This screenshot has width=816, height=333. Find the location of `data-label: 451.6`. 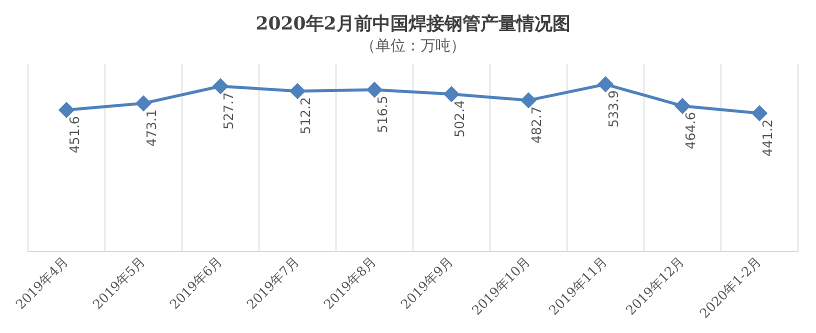

data-label: 451.6 is located at coordinates (75, 135).